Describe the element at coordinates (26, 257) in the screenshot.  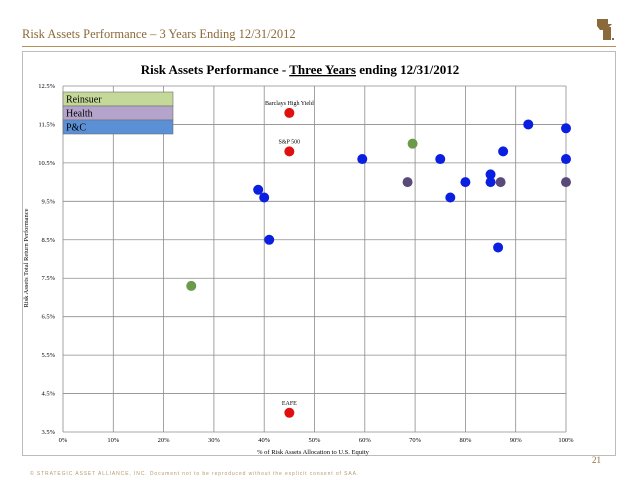
I see `y-axis-label: Risk Assets Total Return Performance` at that location.